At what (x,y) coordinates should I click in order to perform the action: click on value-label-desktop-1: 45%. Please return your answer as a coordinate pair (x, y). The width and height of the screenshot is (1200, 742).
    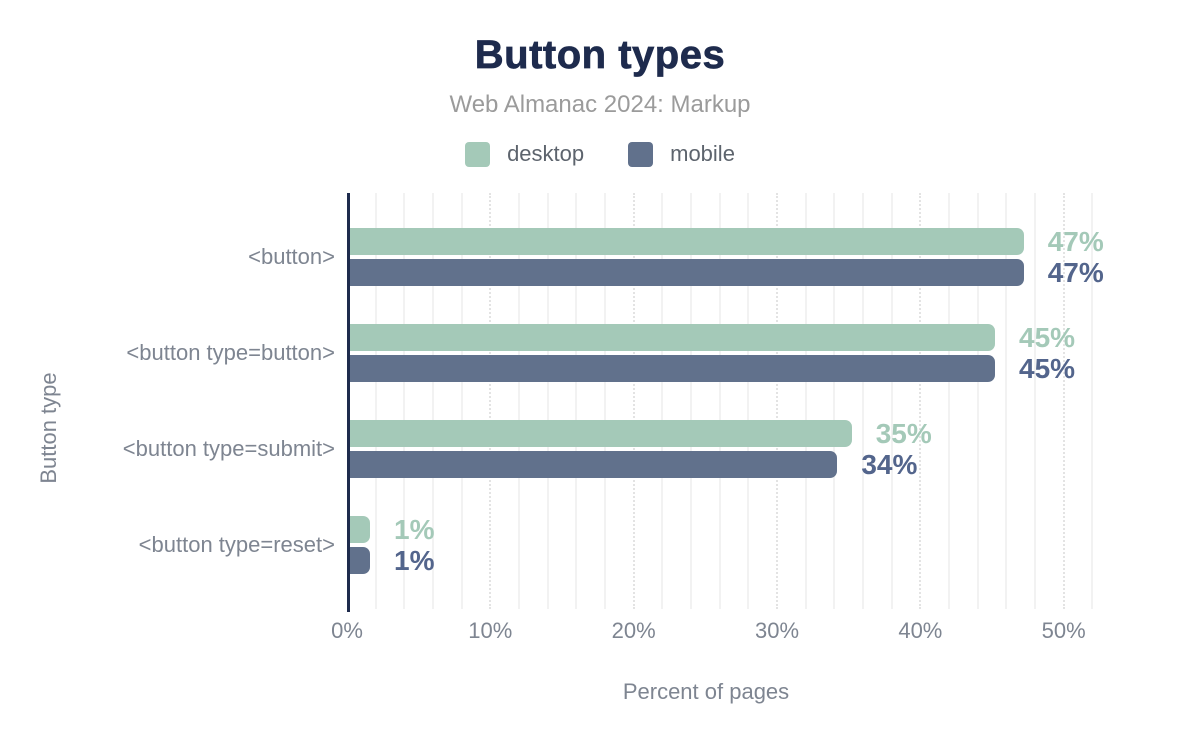
    Looking at the image, I should click on (1047, 337).